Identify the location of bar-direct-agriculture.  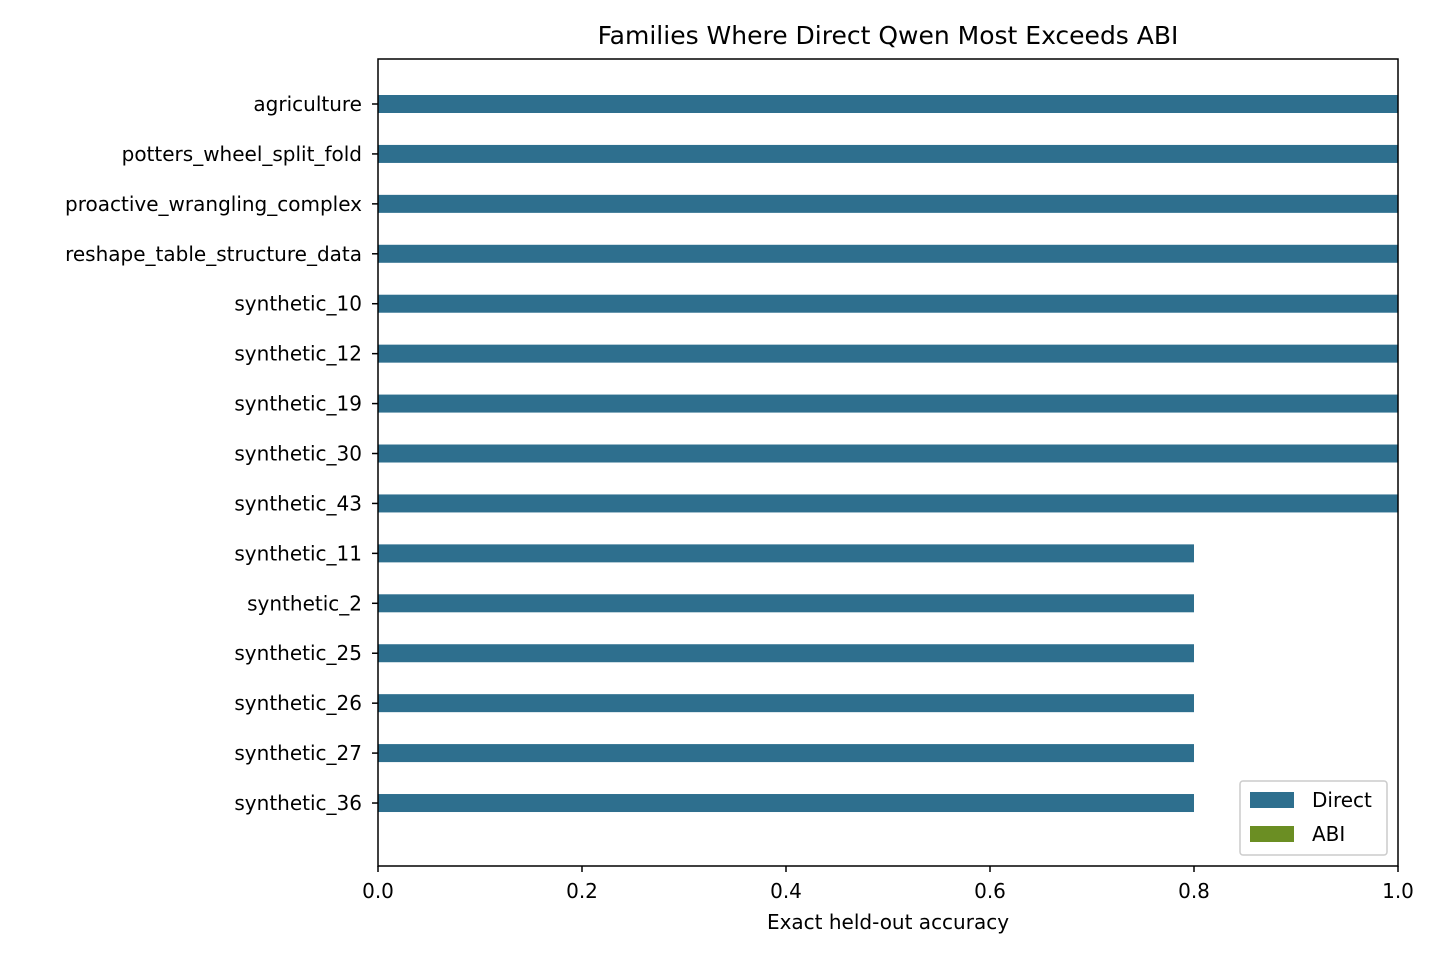
(888, 104).